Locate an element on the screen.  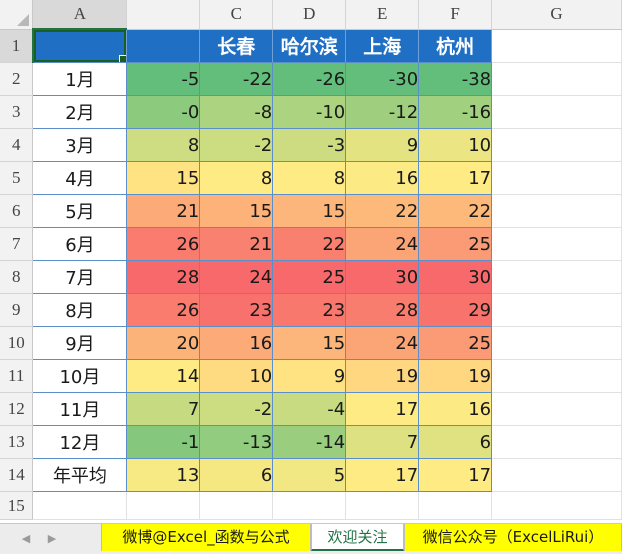
triangle-right-icon: ▶ is located at coordinates (52, 538).